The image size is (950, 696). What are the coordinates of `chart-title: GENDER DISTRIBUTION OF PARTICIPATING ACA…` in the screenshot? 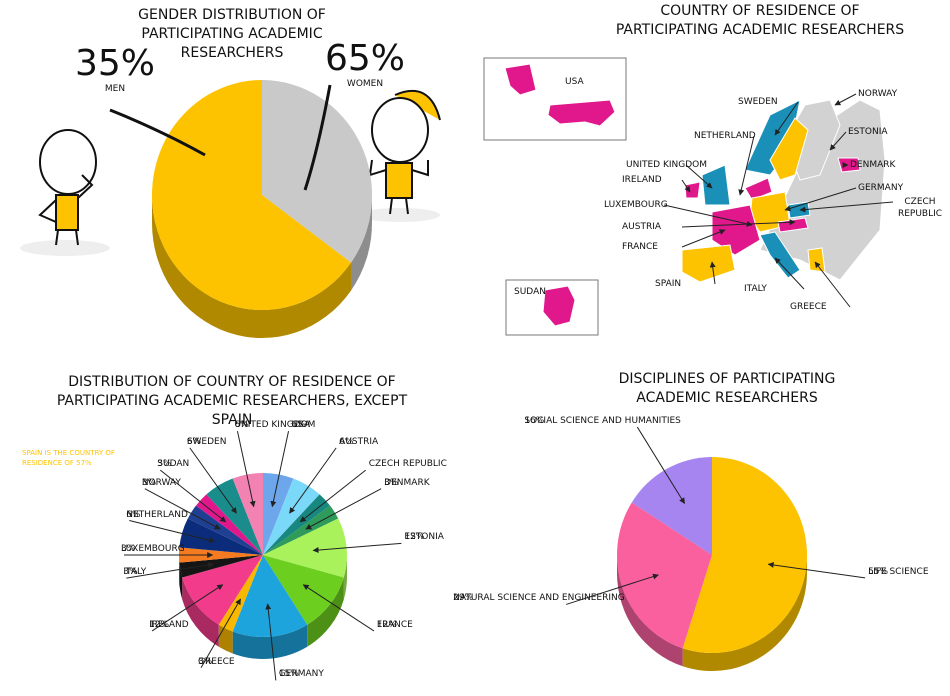 It's located at (232, 34).